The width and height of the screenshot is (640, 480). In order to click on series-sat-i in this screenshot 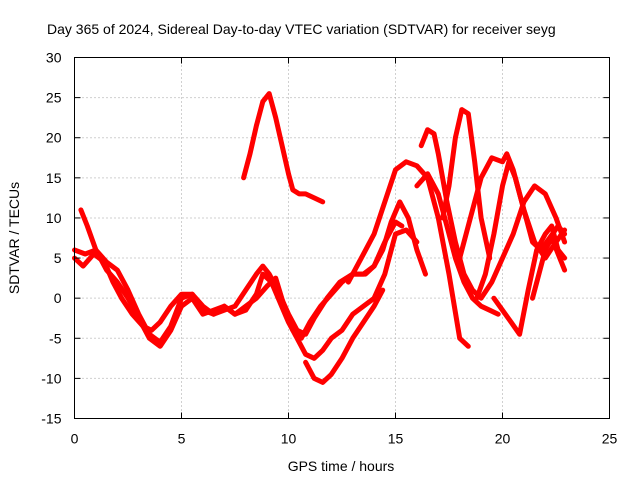, I will do `click(466, 184)`.